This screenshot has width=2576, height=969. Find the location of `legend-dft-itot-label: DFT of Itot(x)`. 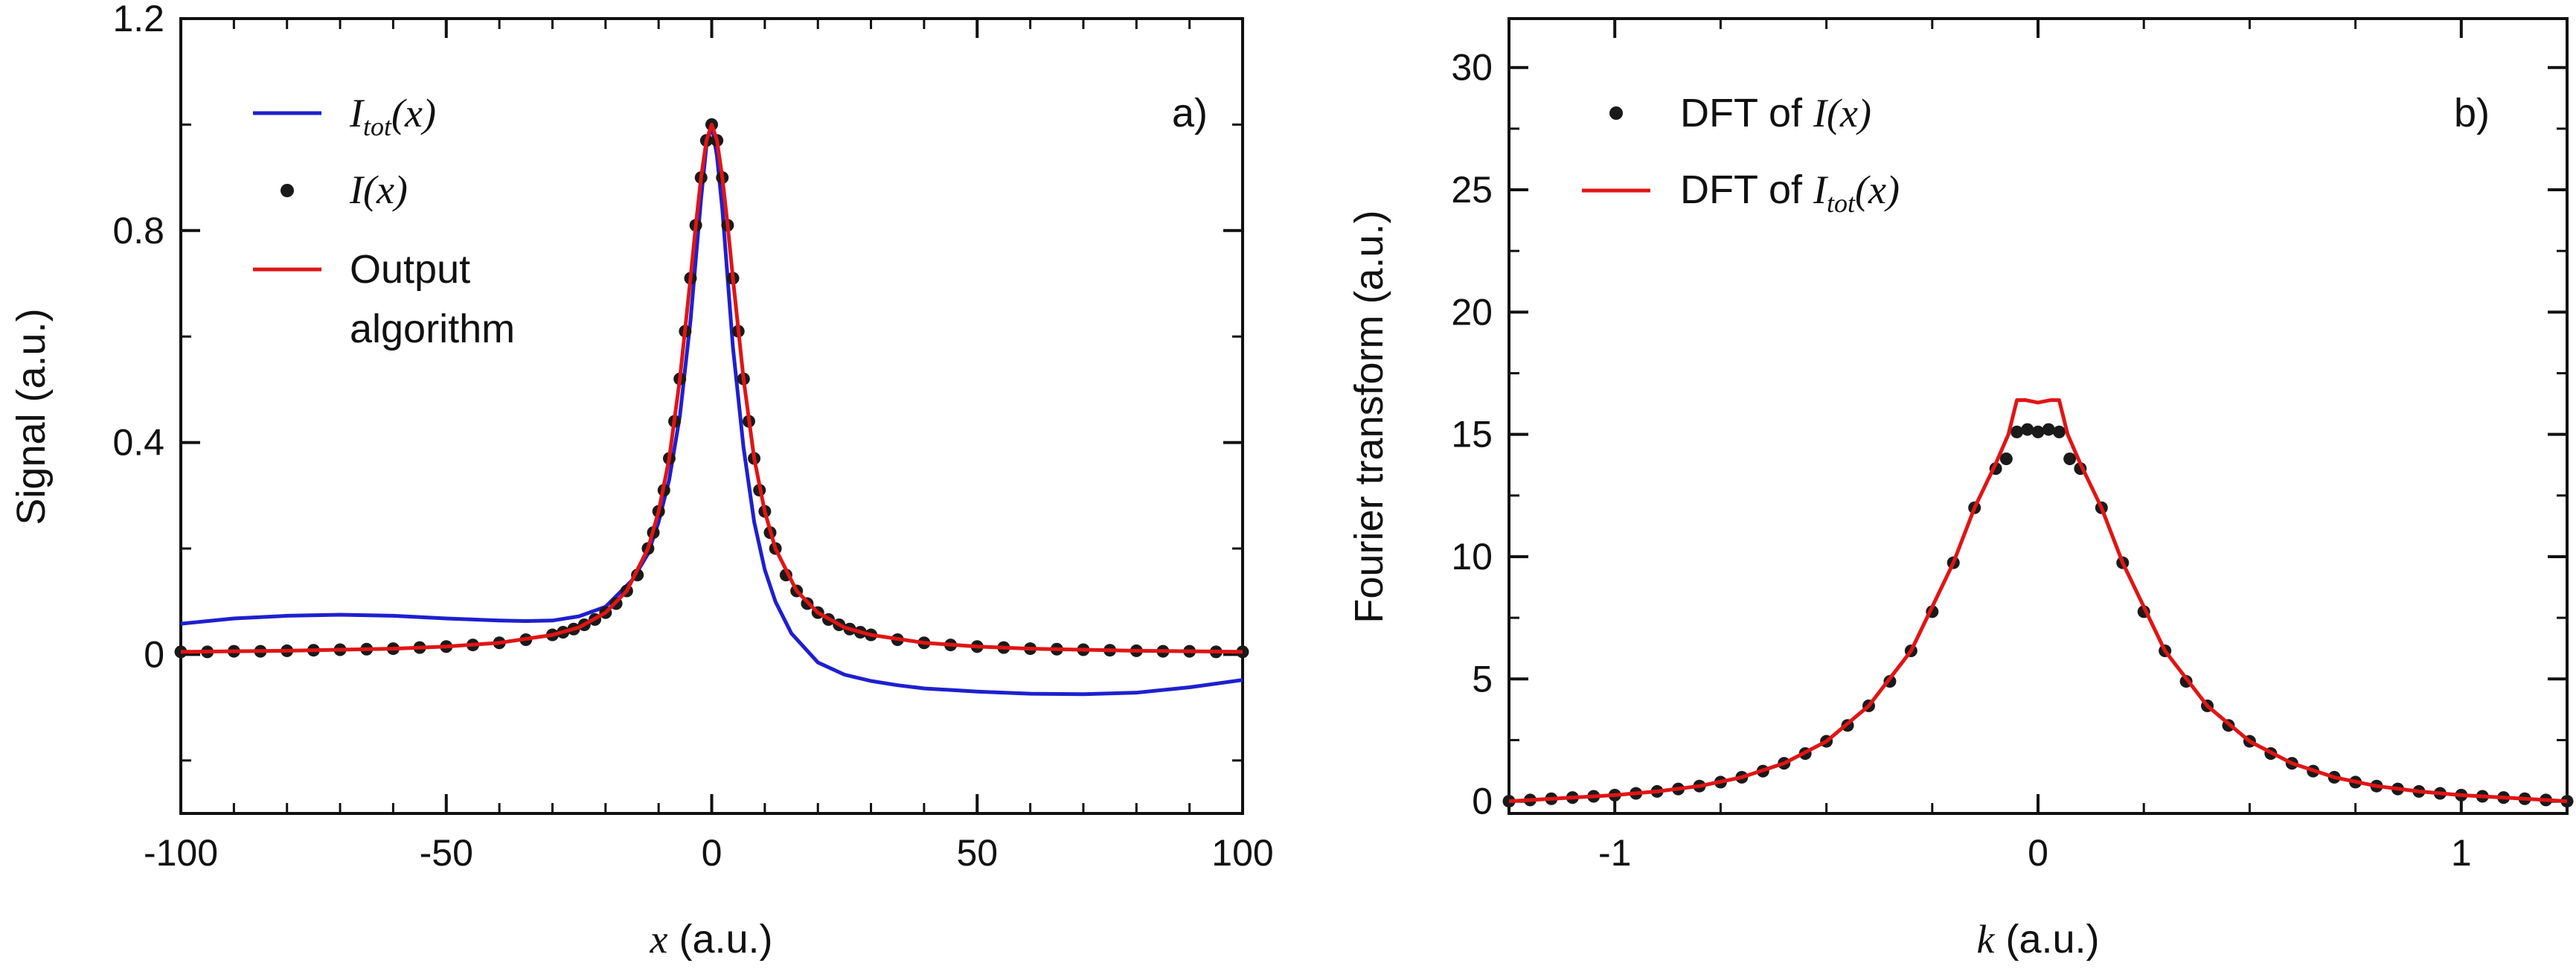

legend-dft-itot-label: DFT of Itot(x) is located at coordinates (1790, 193).